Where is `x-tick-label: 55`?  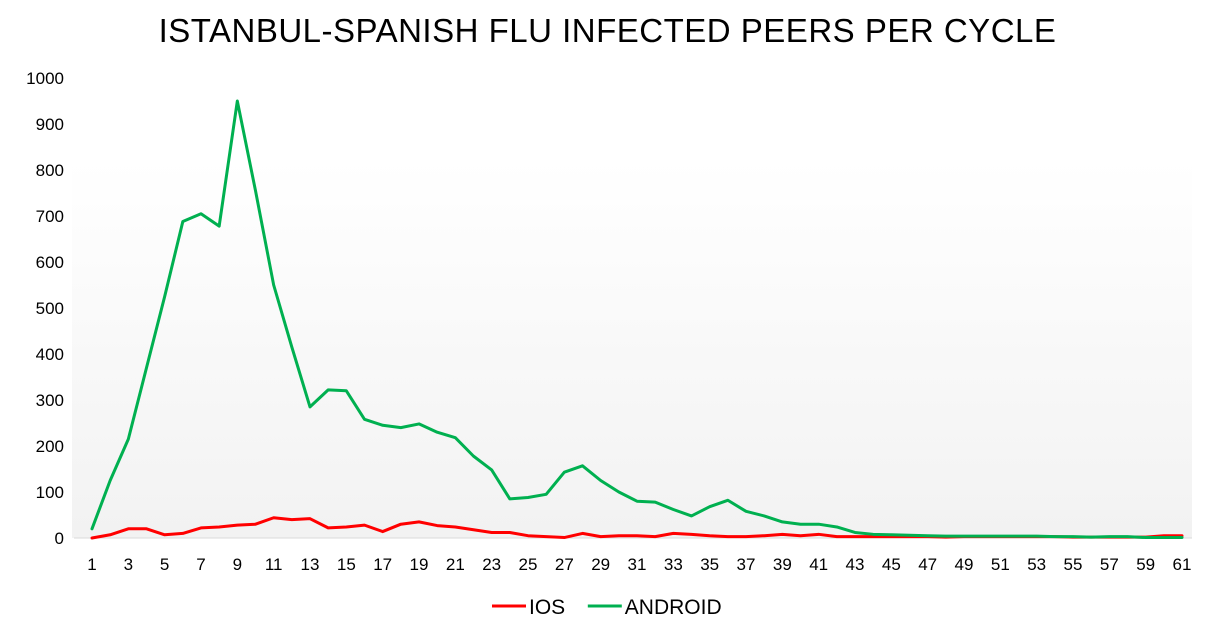 x-tick-label: 55 is located at coordinates (1073, 564).